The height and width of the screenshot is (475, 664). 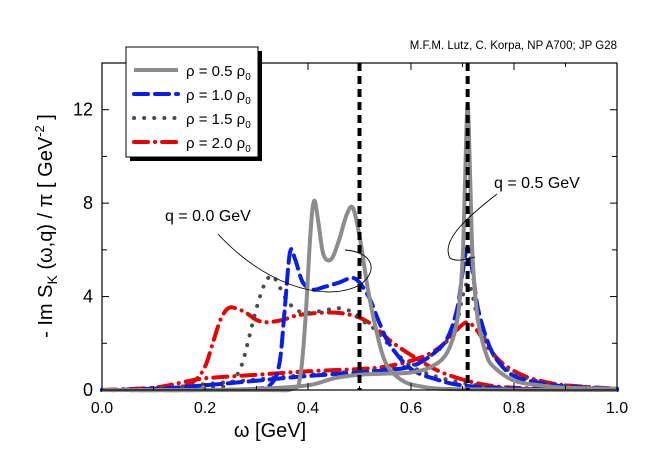 What do you see at coordinates (359, 408) in the screenshot?
I see `x-tick-labels: 0.0 0.2 0.4 0.6 0.8 1.0` at bounding box center [359, 408].